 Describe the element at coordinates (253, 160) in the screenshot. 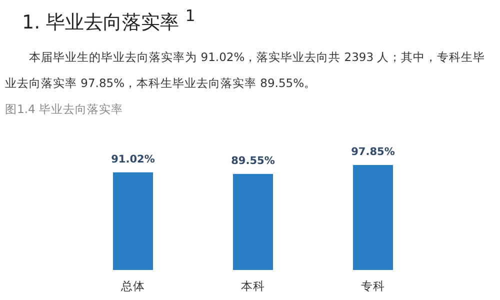

I see `data-label: 89.55%` at that location.